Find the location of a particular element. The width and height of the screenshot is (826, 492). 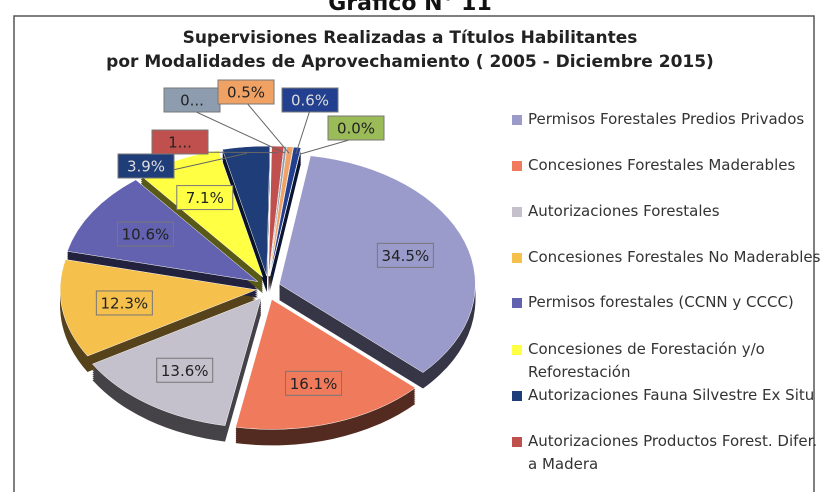

legend-entry: Concesiones Forestales Maderables is located at coordinates (669, 165).